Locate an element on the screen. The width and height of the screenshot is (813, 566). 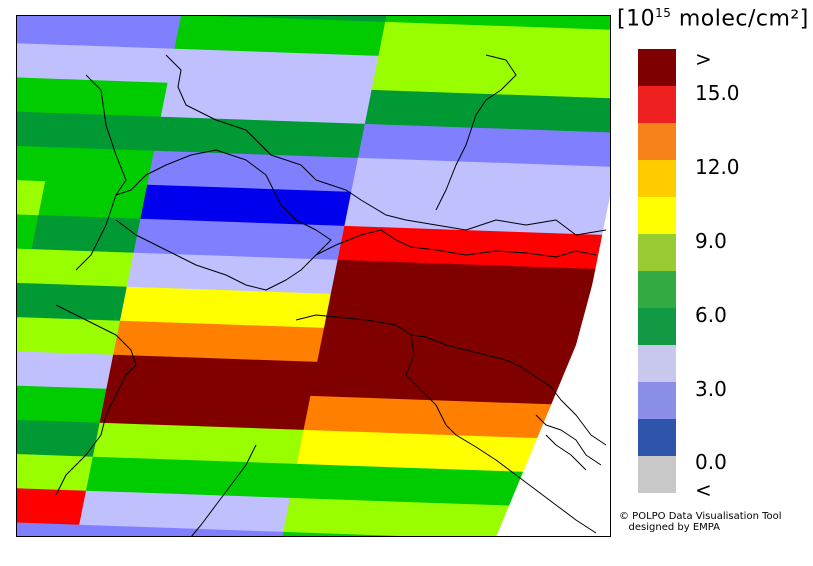
legend-unit-exponent: 15 is located at coordinates (663, 13).